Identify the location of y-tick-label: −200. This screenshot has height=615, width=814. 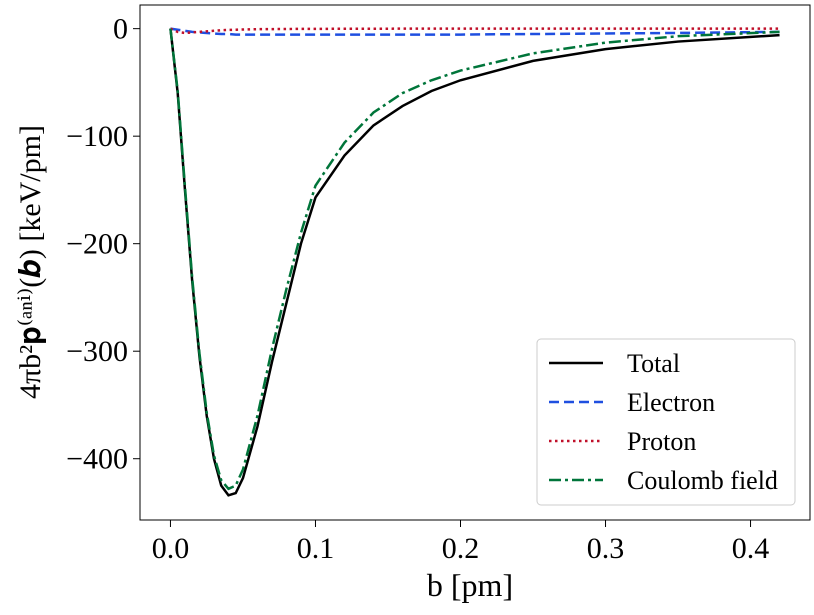
(97, 244).